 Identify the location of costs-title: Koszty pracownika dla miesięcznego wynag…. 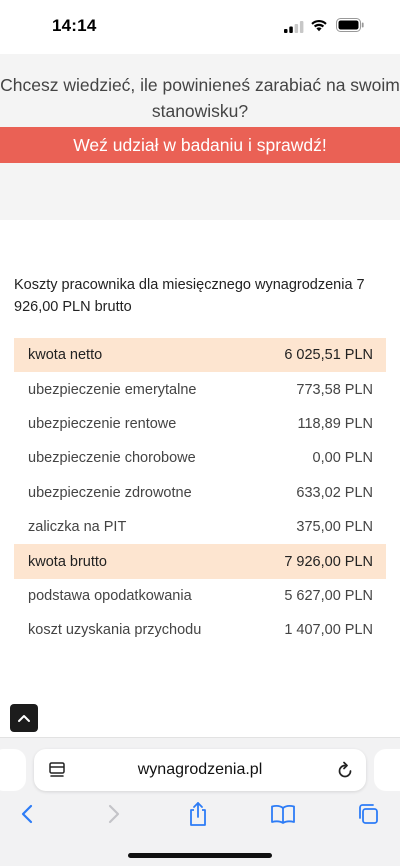
(189, 296).